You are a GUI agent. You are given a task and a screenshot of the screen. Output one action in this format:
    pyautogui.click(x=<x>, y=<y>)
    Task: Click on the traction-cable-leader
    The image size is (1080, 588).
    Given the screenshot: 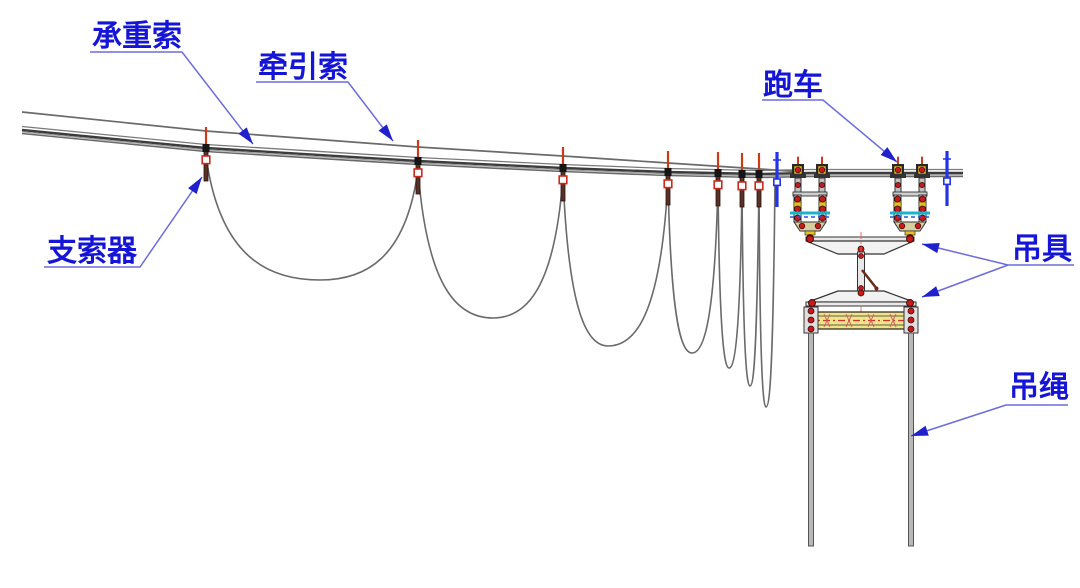 What is the action you would take?
    pyautogui.click(x=325, y=111)
    